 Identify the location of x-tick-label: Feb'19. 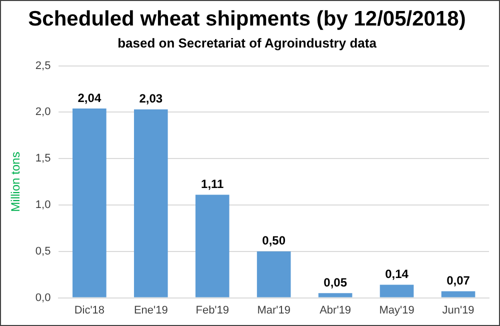
(213, 310).